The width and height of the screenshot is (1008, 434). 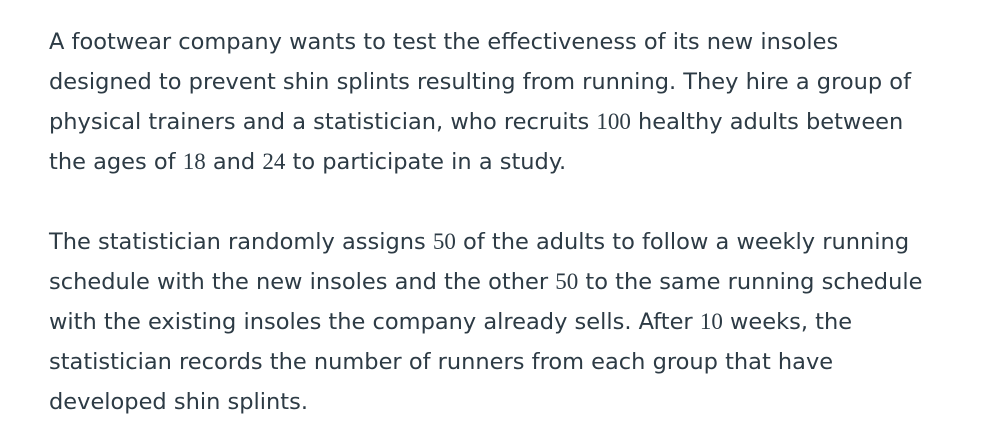 I want to click on math-number: 10, so click(x=711, y=321).